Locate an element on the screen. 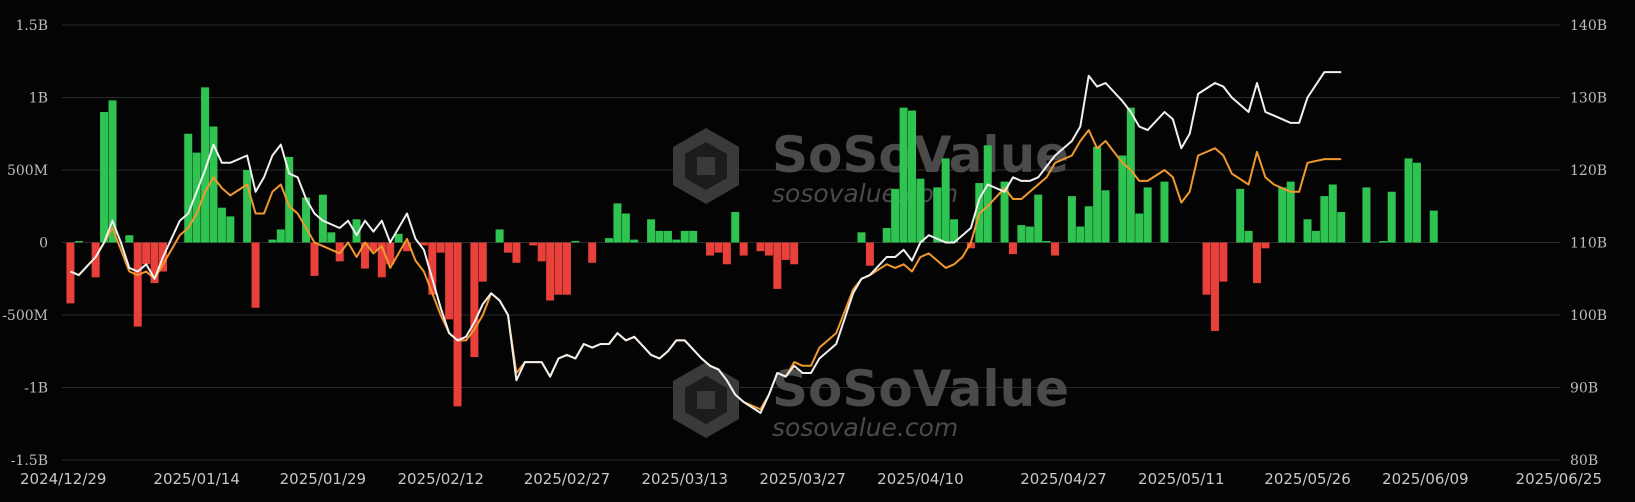 Image resolution: width=1635 pixels, height=502 pixels. x-tick-label: 2025/02/12 is located at coordinates (440, 479).